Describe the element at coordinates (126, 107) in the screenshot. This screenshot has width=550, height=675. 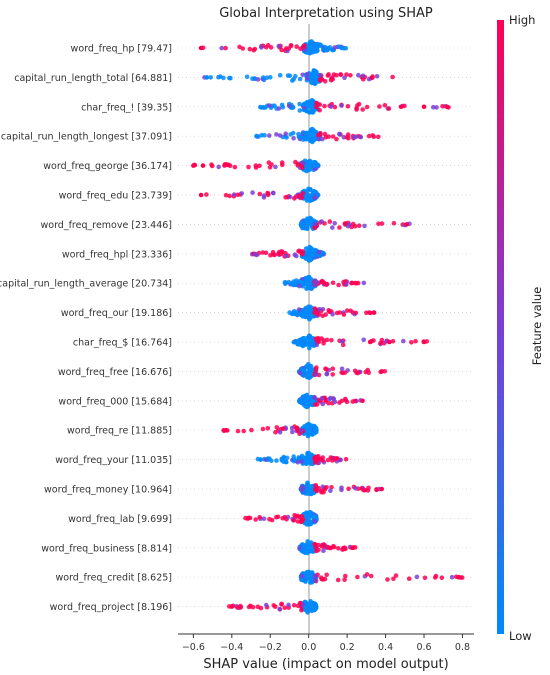
I see `feature-label: char_freq_! [39.35]` at that location.